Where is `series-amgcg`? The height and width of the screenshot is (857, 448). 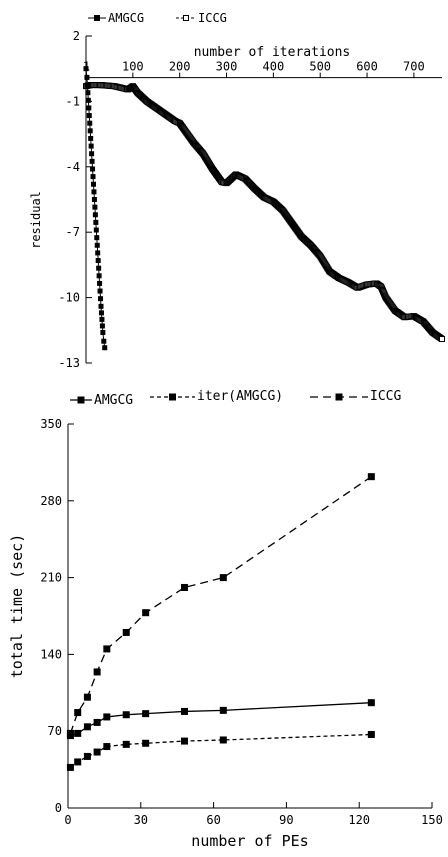
series-amgcg is located at coordinates (95, 208).